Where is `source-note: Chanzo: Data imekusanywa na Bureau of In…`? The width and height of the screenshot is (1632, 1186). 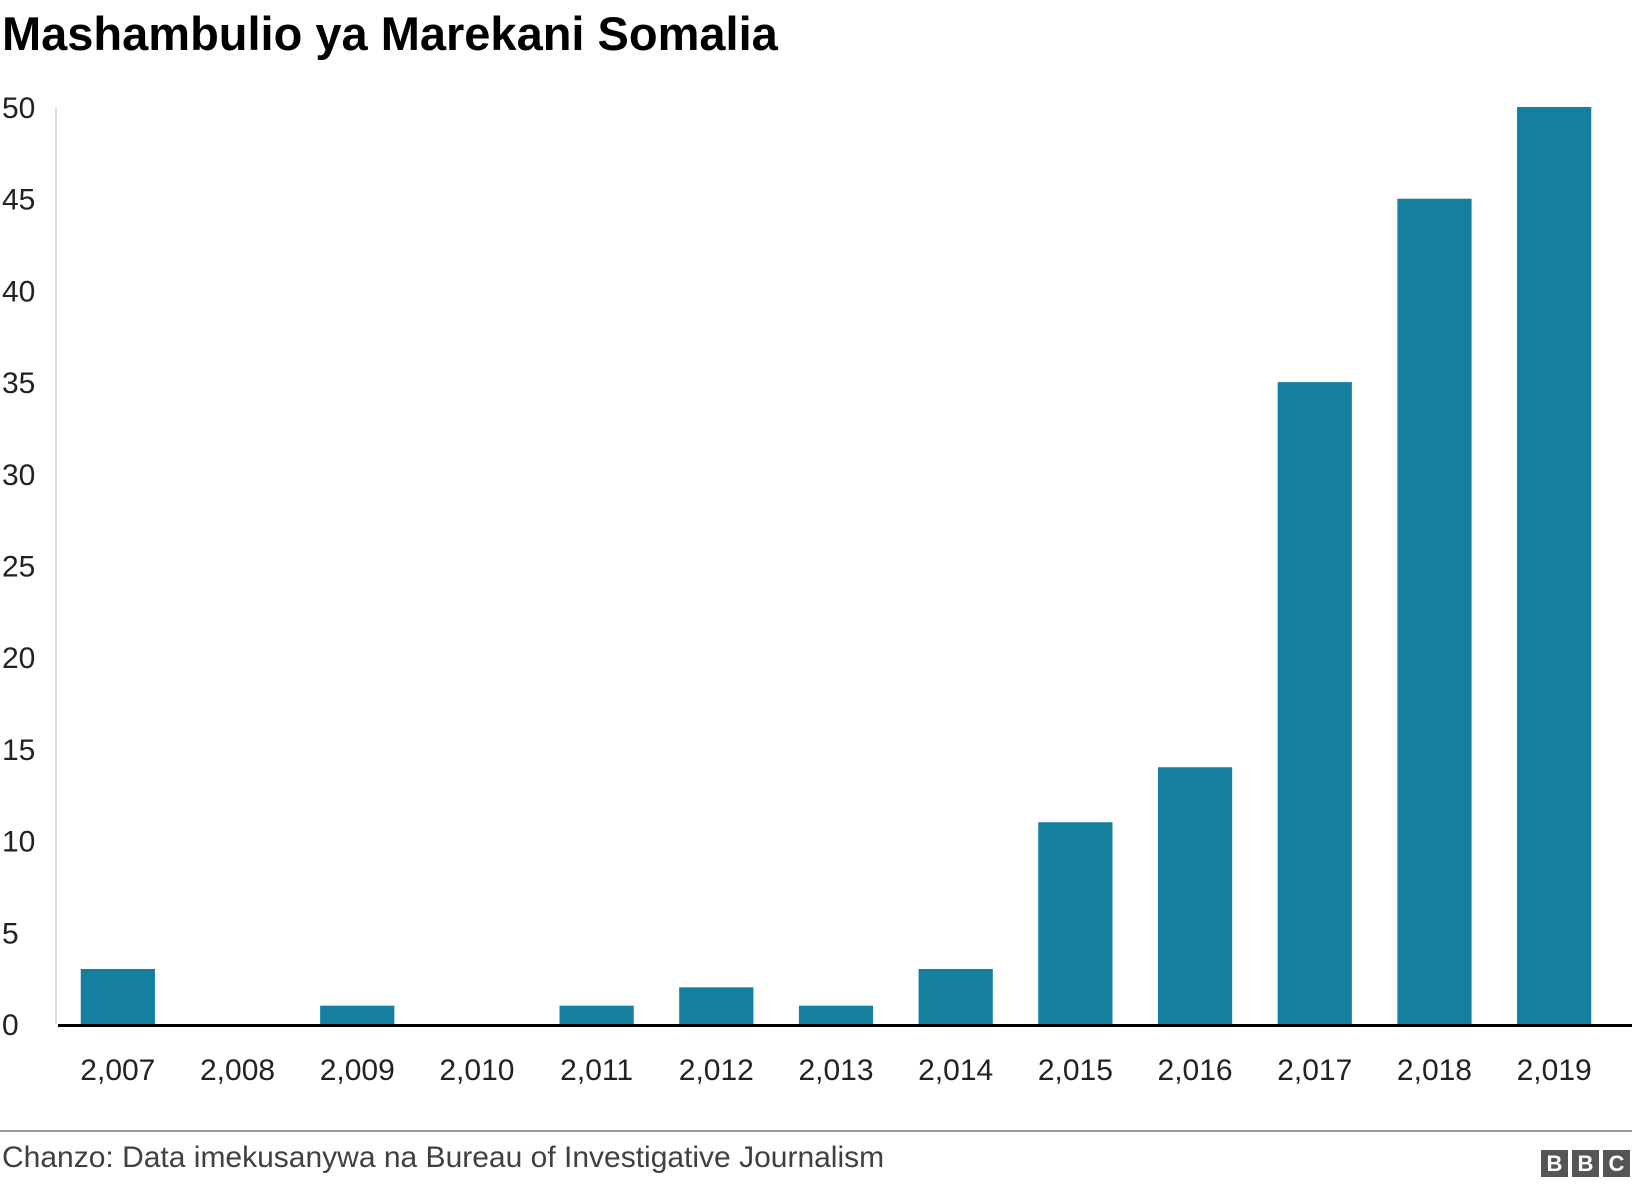 source-note: Chanzo: Data imekusanywa na Bureau of In… is located at coordinates (443, 1157).